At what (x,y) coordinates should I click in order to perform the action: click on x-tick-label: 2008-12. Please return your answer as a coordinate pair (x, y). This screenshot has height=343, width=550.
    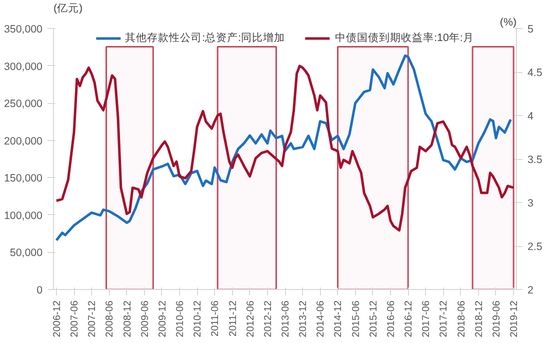
    Looking at the image, I should click on (128, 319).